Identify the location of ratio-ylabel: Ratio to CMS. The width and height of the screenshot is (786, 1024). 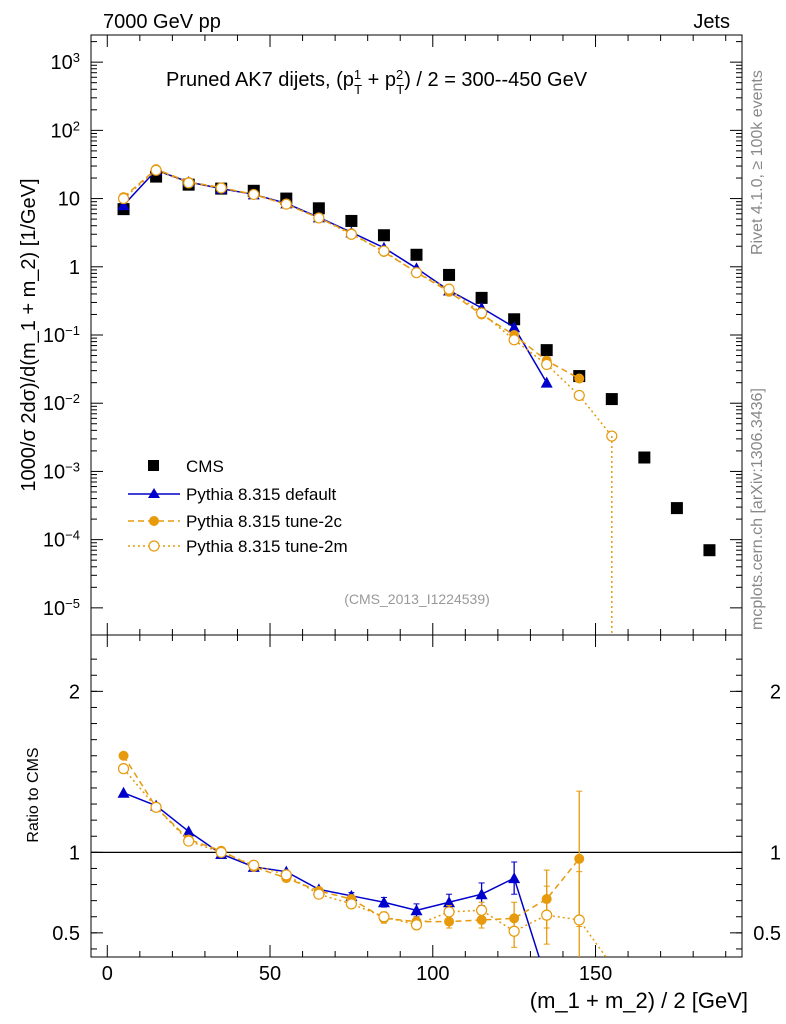
(33, 794).